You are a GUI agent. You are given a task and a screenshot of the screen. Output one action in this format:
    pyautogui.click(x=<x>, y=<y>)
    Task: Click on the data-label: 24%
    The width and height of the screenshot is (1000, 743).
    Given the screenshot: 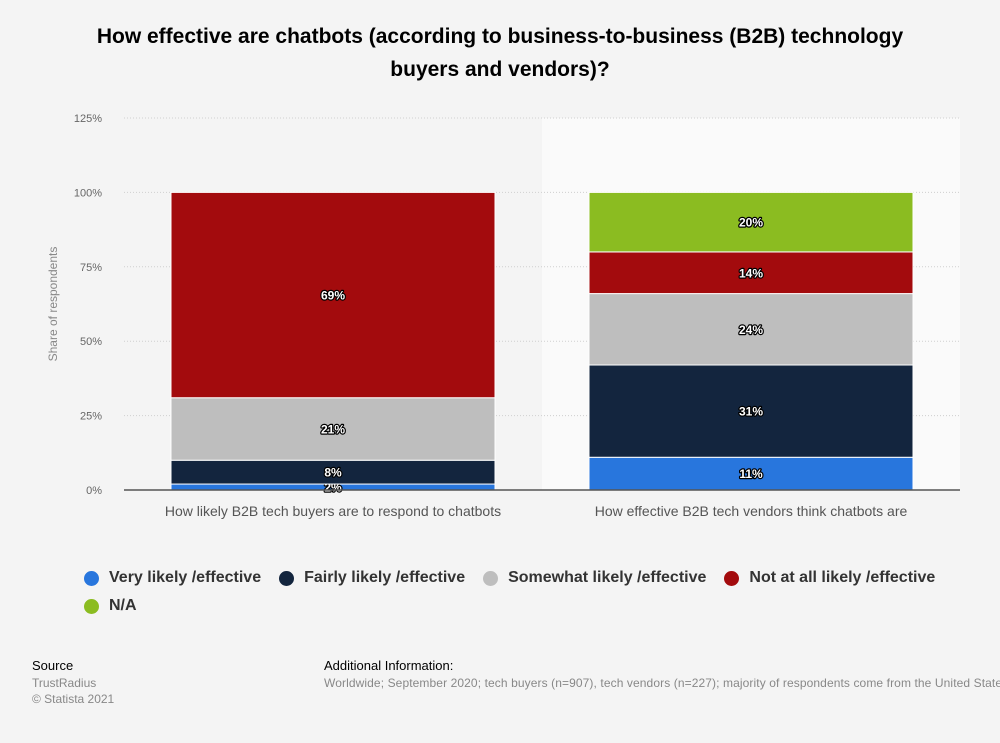 What is the action you would take?
    pyautogui.click(x=751, y=330)
    